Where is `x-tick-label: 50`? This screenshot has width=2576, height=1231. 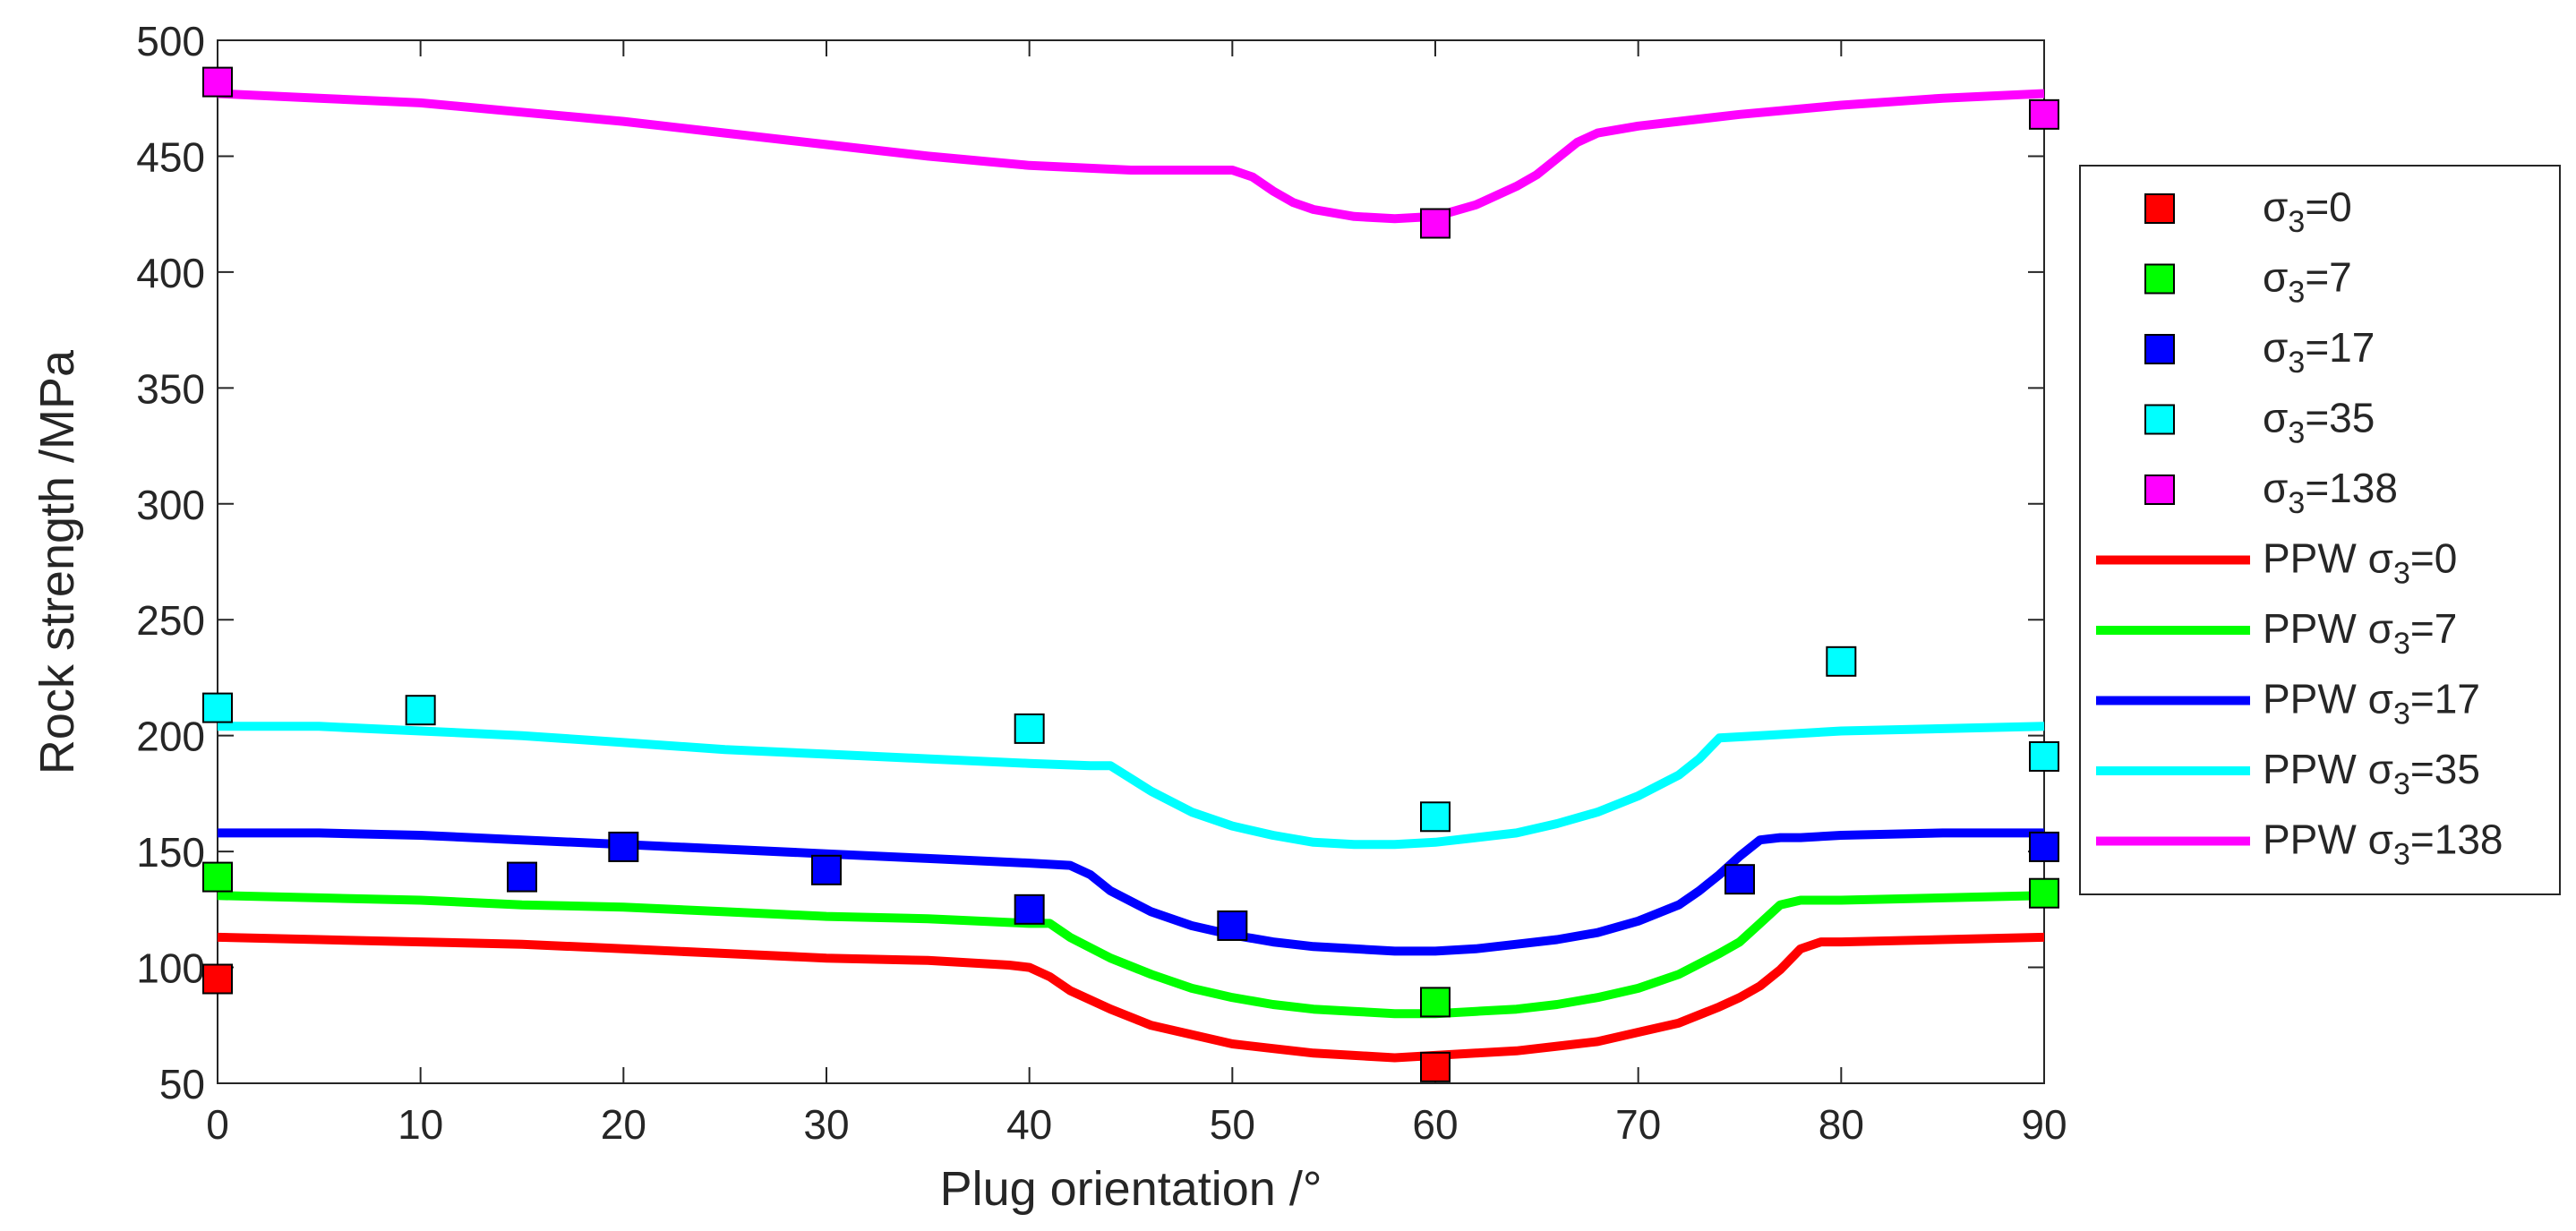
x-tick-label: 50 is located at coordinates (1232, 1124).